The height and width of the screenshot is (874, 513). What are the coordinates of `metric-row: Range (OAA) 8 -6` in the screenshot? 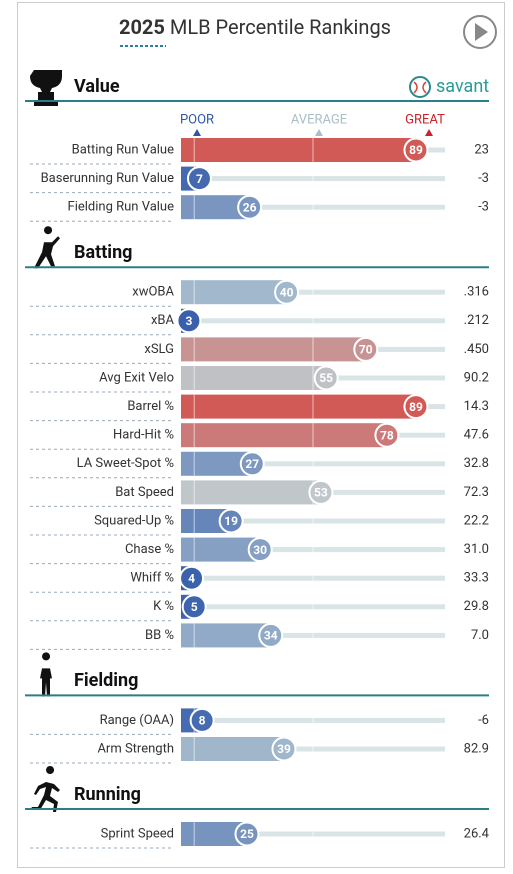 It's located at (259, 721).